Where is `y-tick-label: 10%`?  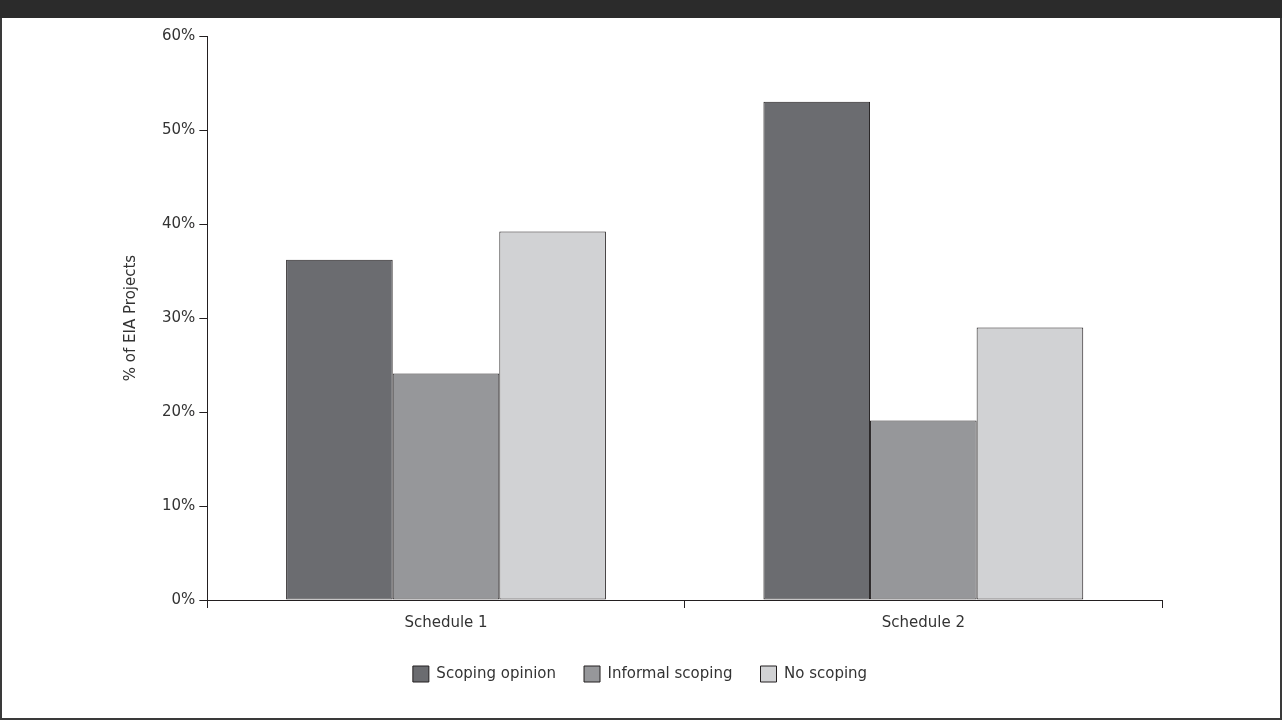 y-tick-label: 10% is located at coordinates (179, 504).